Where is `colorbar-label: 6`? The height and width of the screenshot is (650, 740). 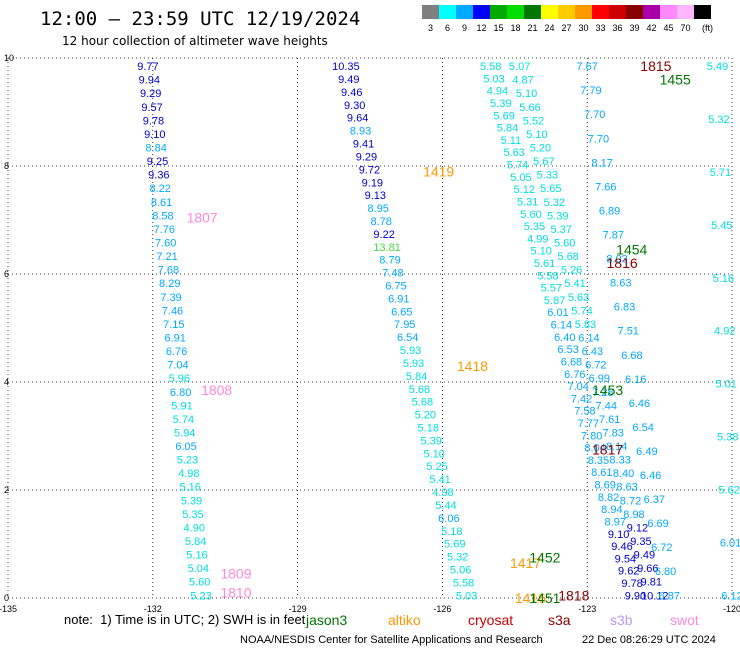
colorbar-label: 6 is located at coordinates (447, 28).